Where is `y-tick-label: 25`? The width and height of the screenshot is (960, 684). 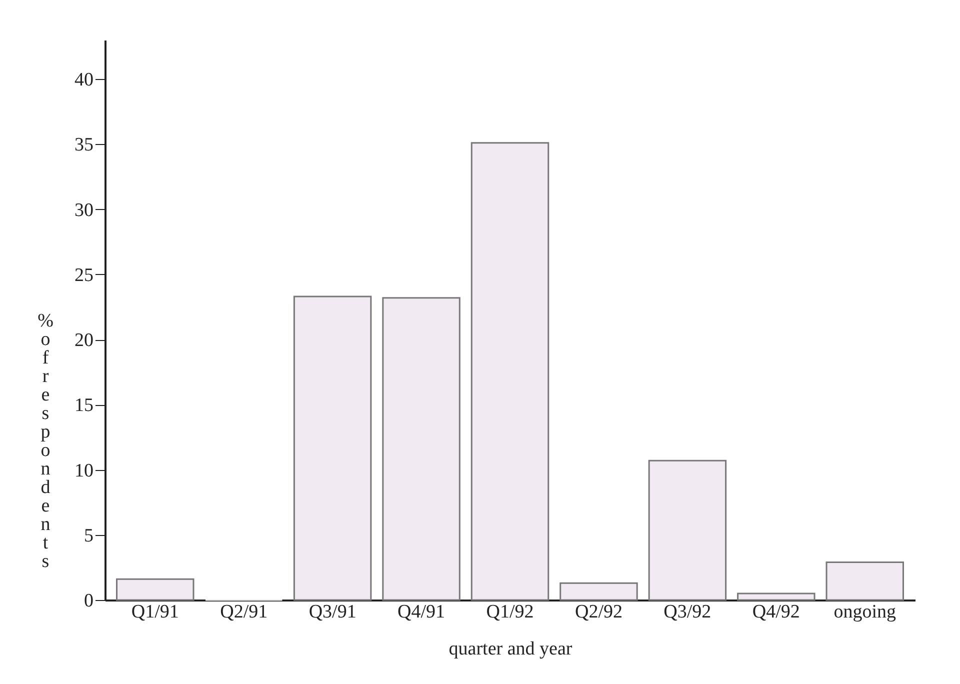
y-tick-label: 25 is located at coordinates (84, 275).